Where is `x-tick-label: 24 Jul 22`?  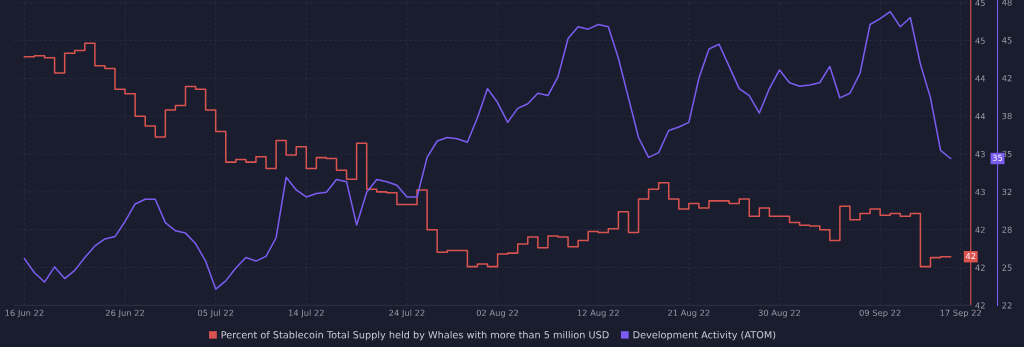 x-tick-label: 24 Jul 22 is located at coordinates (407, 313).